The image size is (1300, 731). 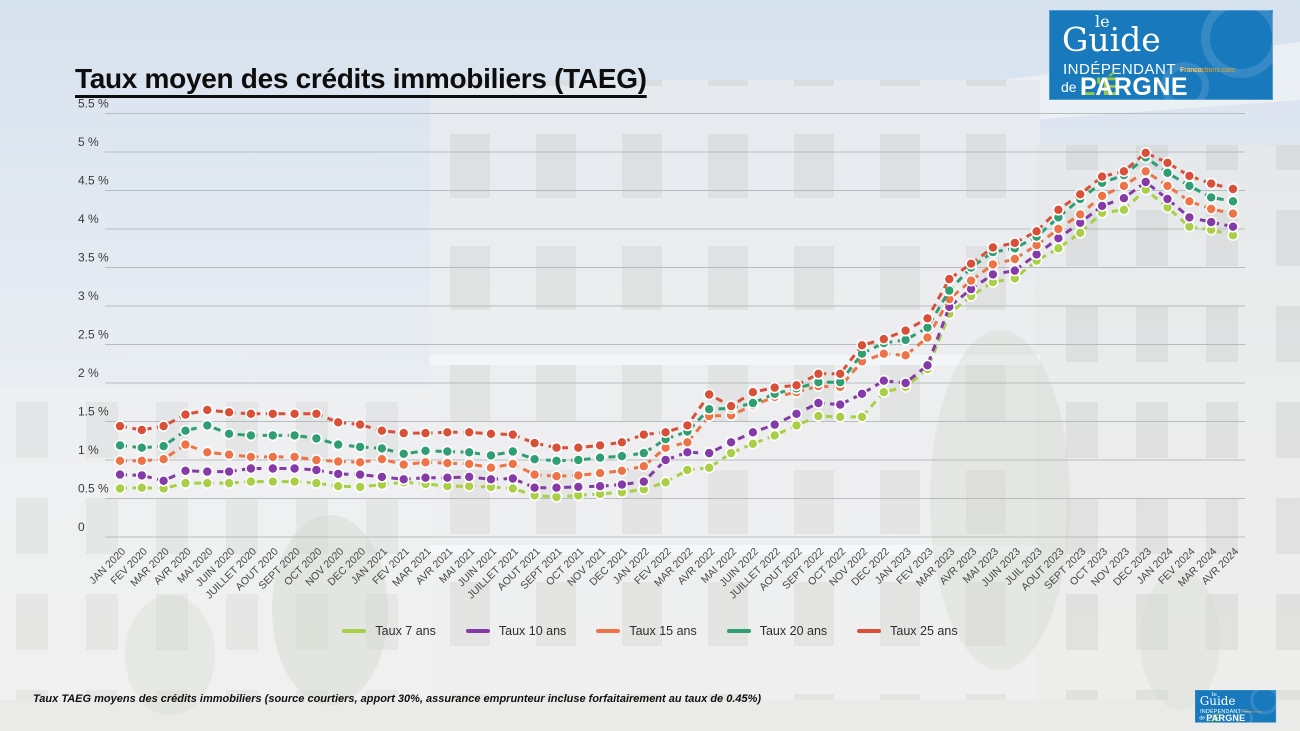 What do you see at coordinates (1185, 81) in the screenshot?
I see `logo-ring-decoration` at bounding box center [1185, 81].